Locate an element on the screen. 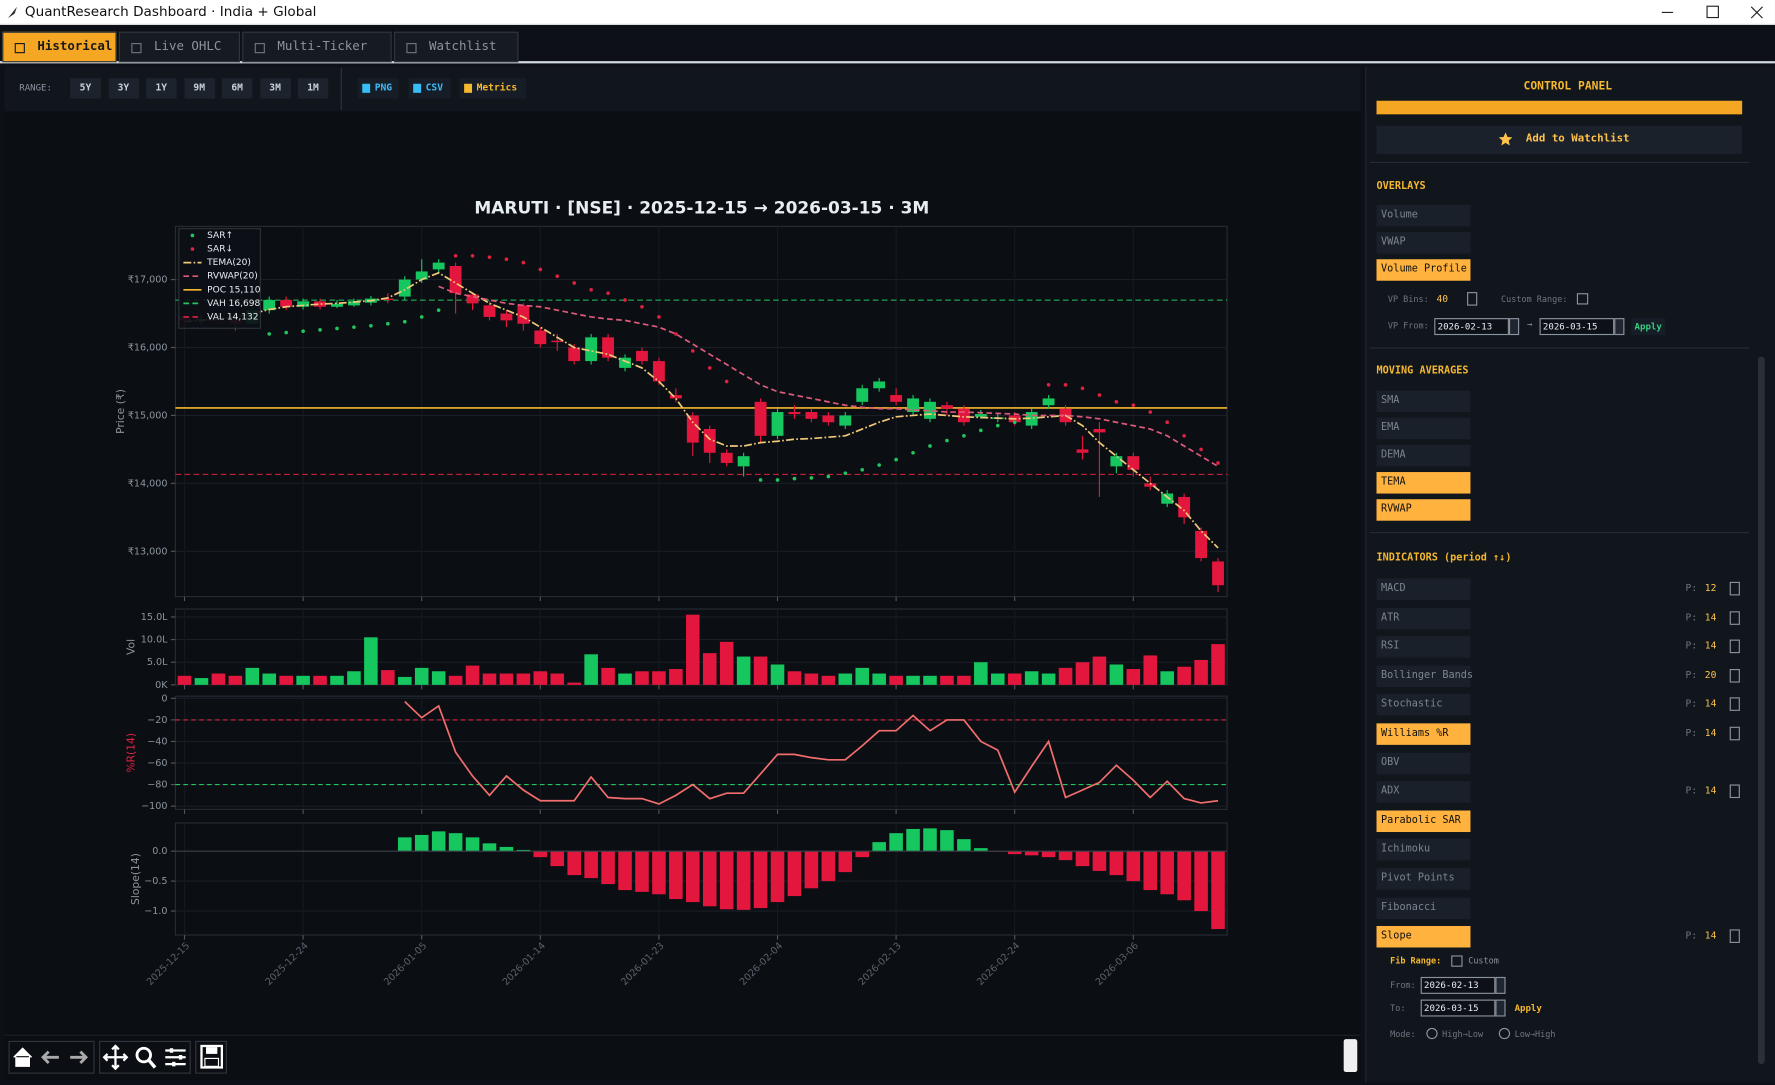 The width and height of the screenshot is (1775, 1085). toggle-button: Stochastic is located at coordinates (1423, 705).